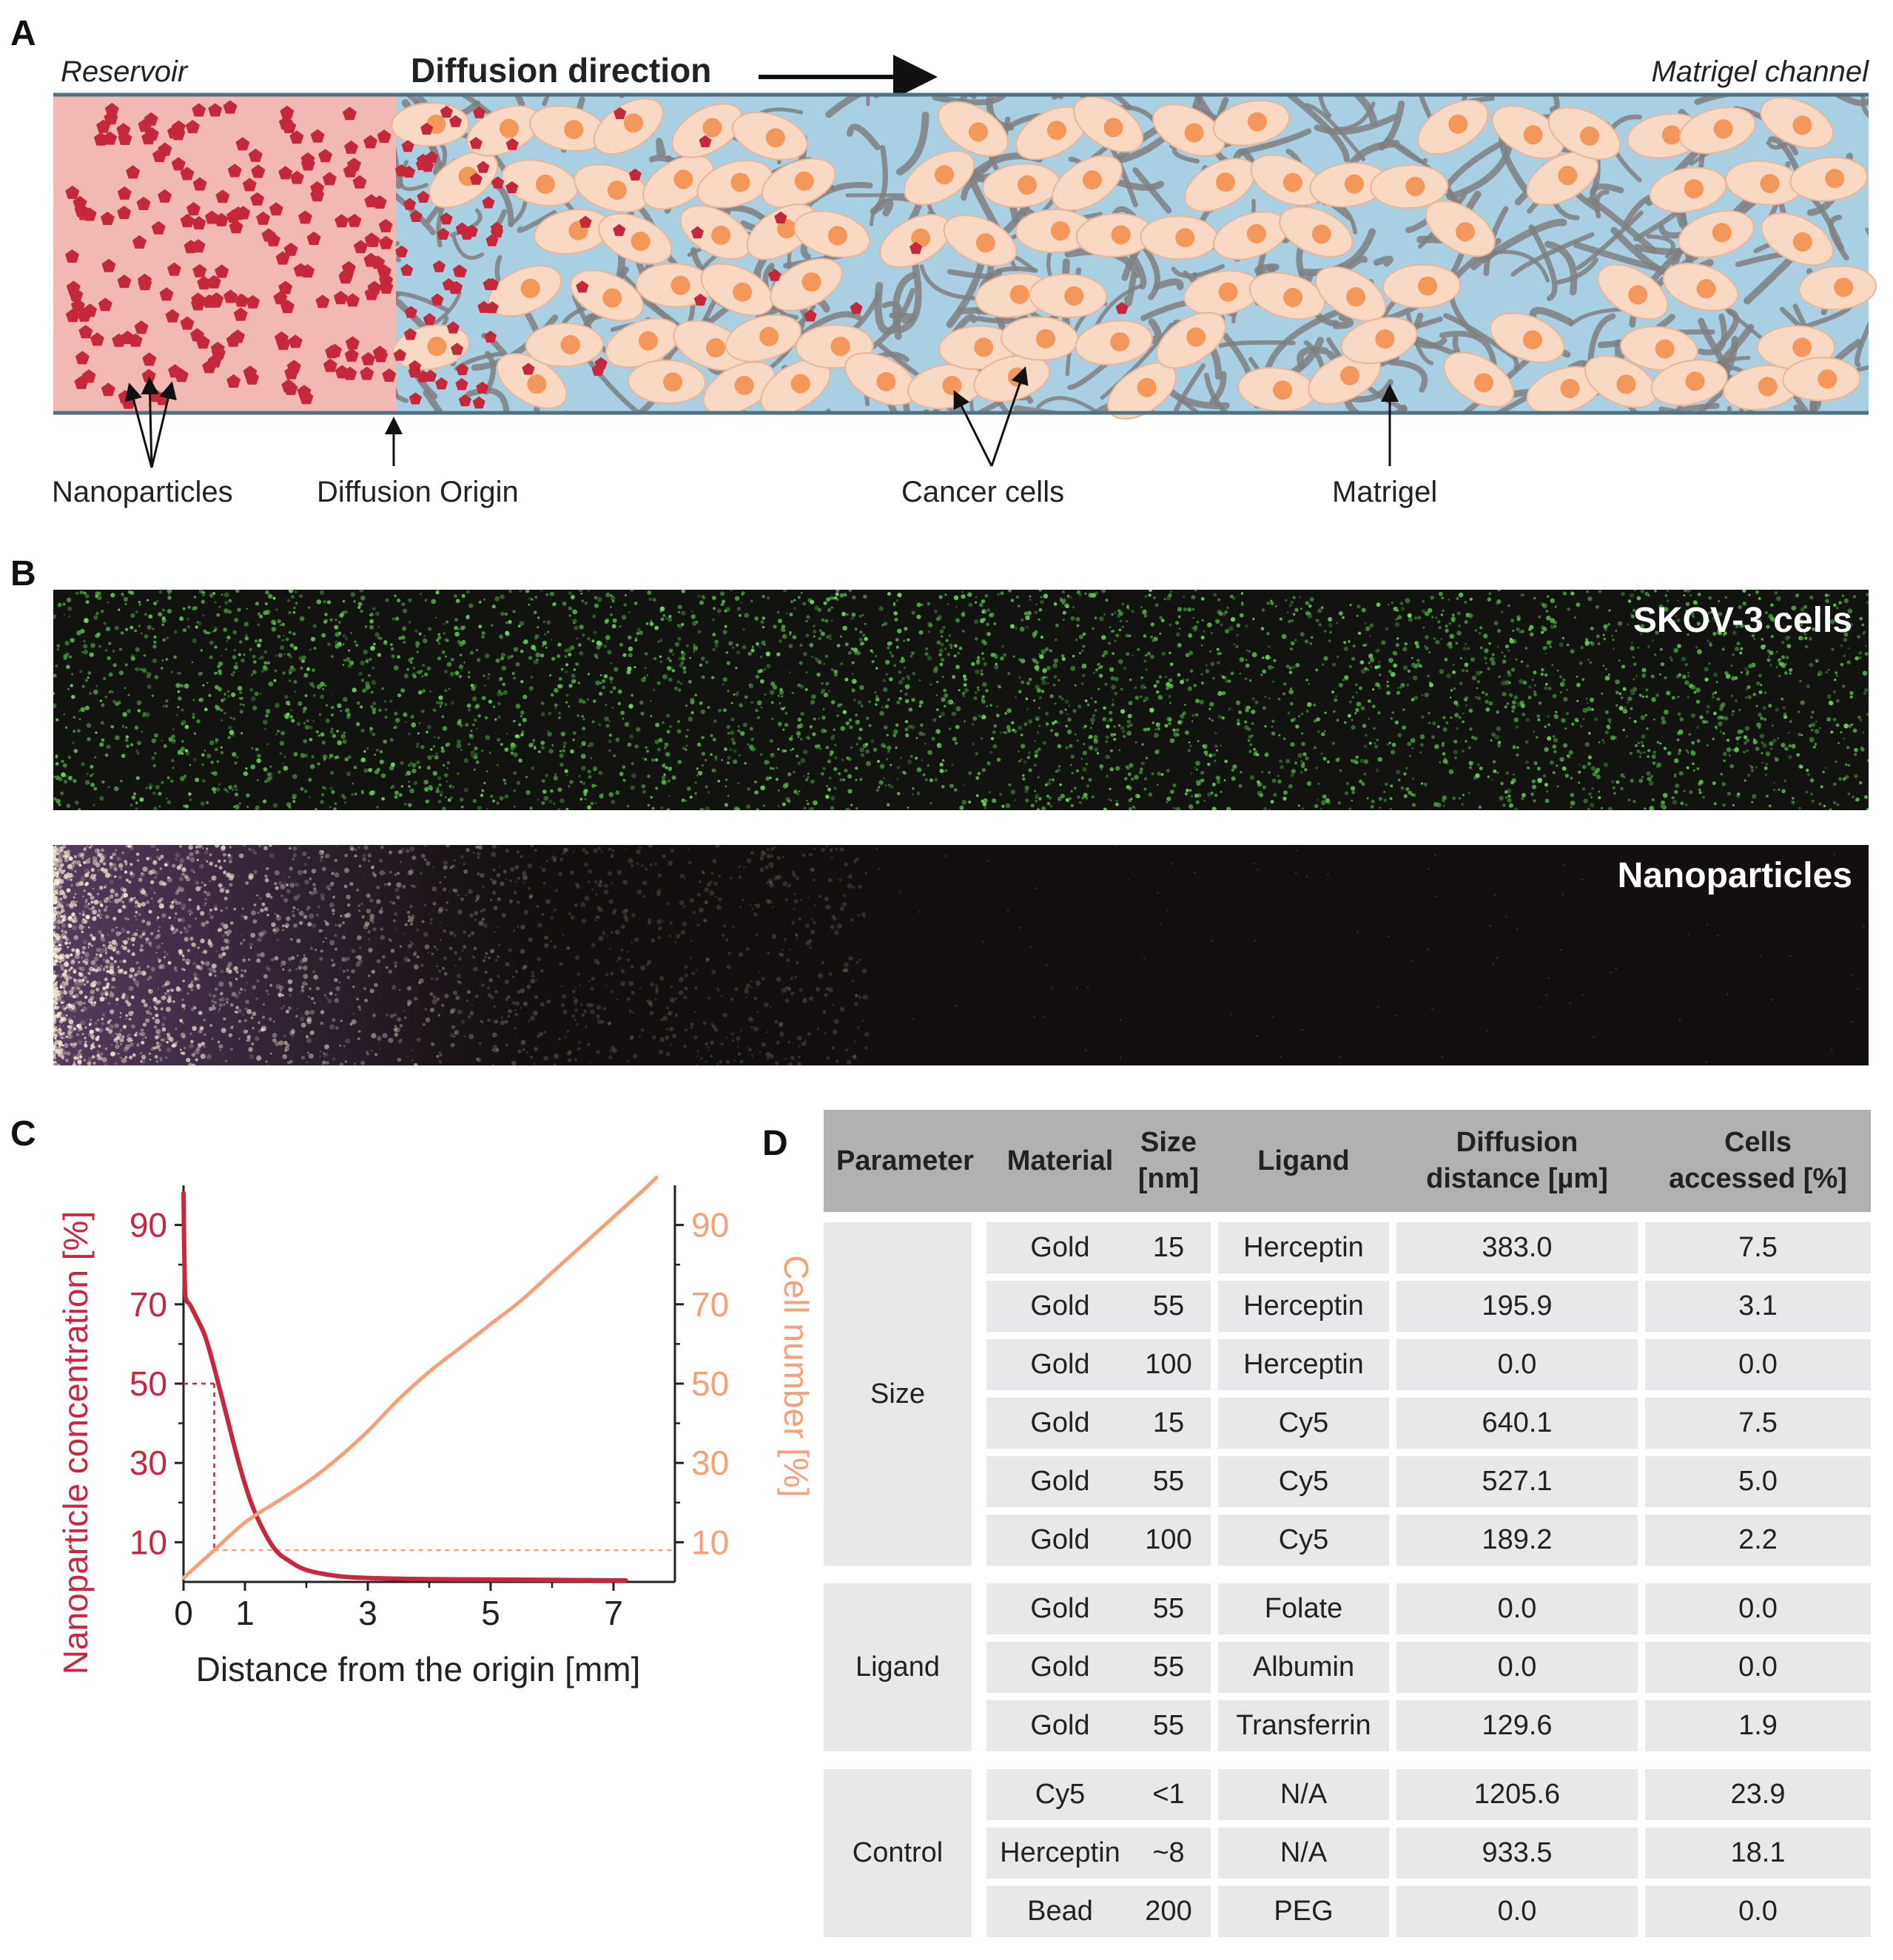  What do you see at coordinates (1021, 185) in the screenshot?
I see `cancer-cell` at bounding box center [1021, 185].